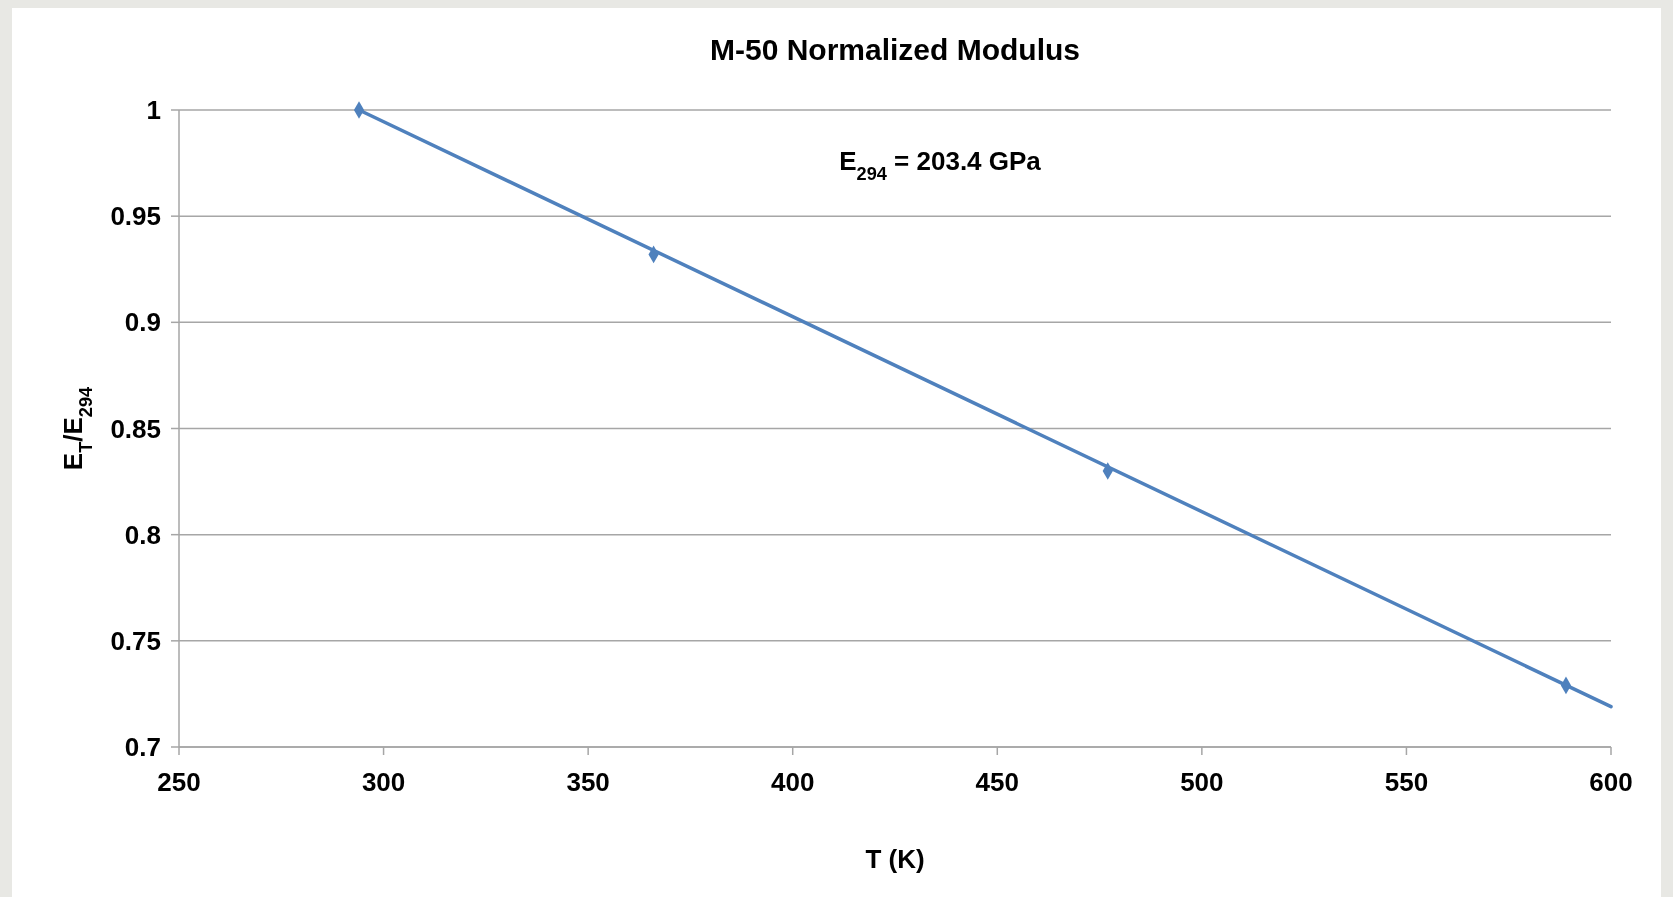 The image size is (1673, 897). What do you see at coordinates (142, 534) in the screenshot?
I see `y-tick-label: 0.8` at bounding box center [142, 534].